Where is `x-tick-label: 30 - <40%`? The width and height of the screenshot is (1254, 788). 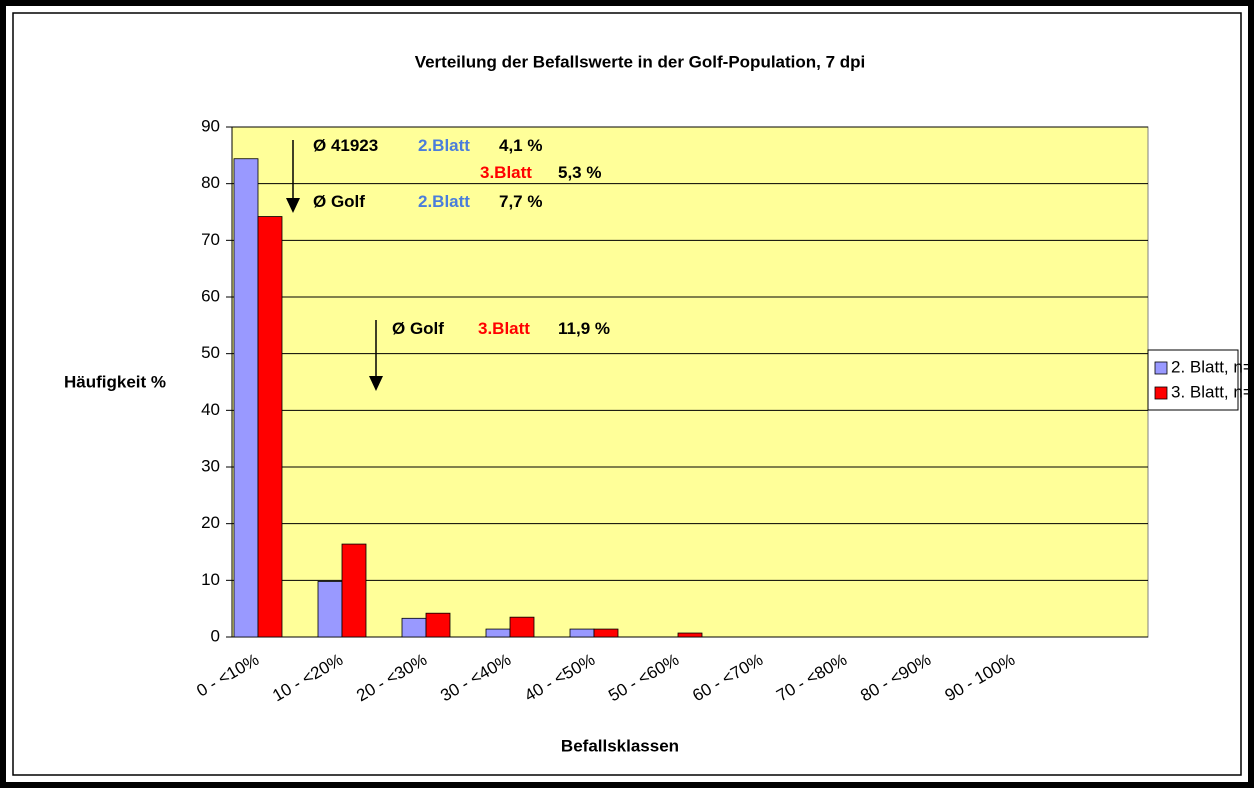 x-tick-label: 30 - <40% is located at coordinates (475, 677).